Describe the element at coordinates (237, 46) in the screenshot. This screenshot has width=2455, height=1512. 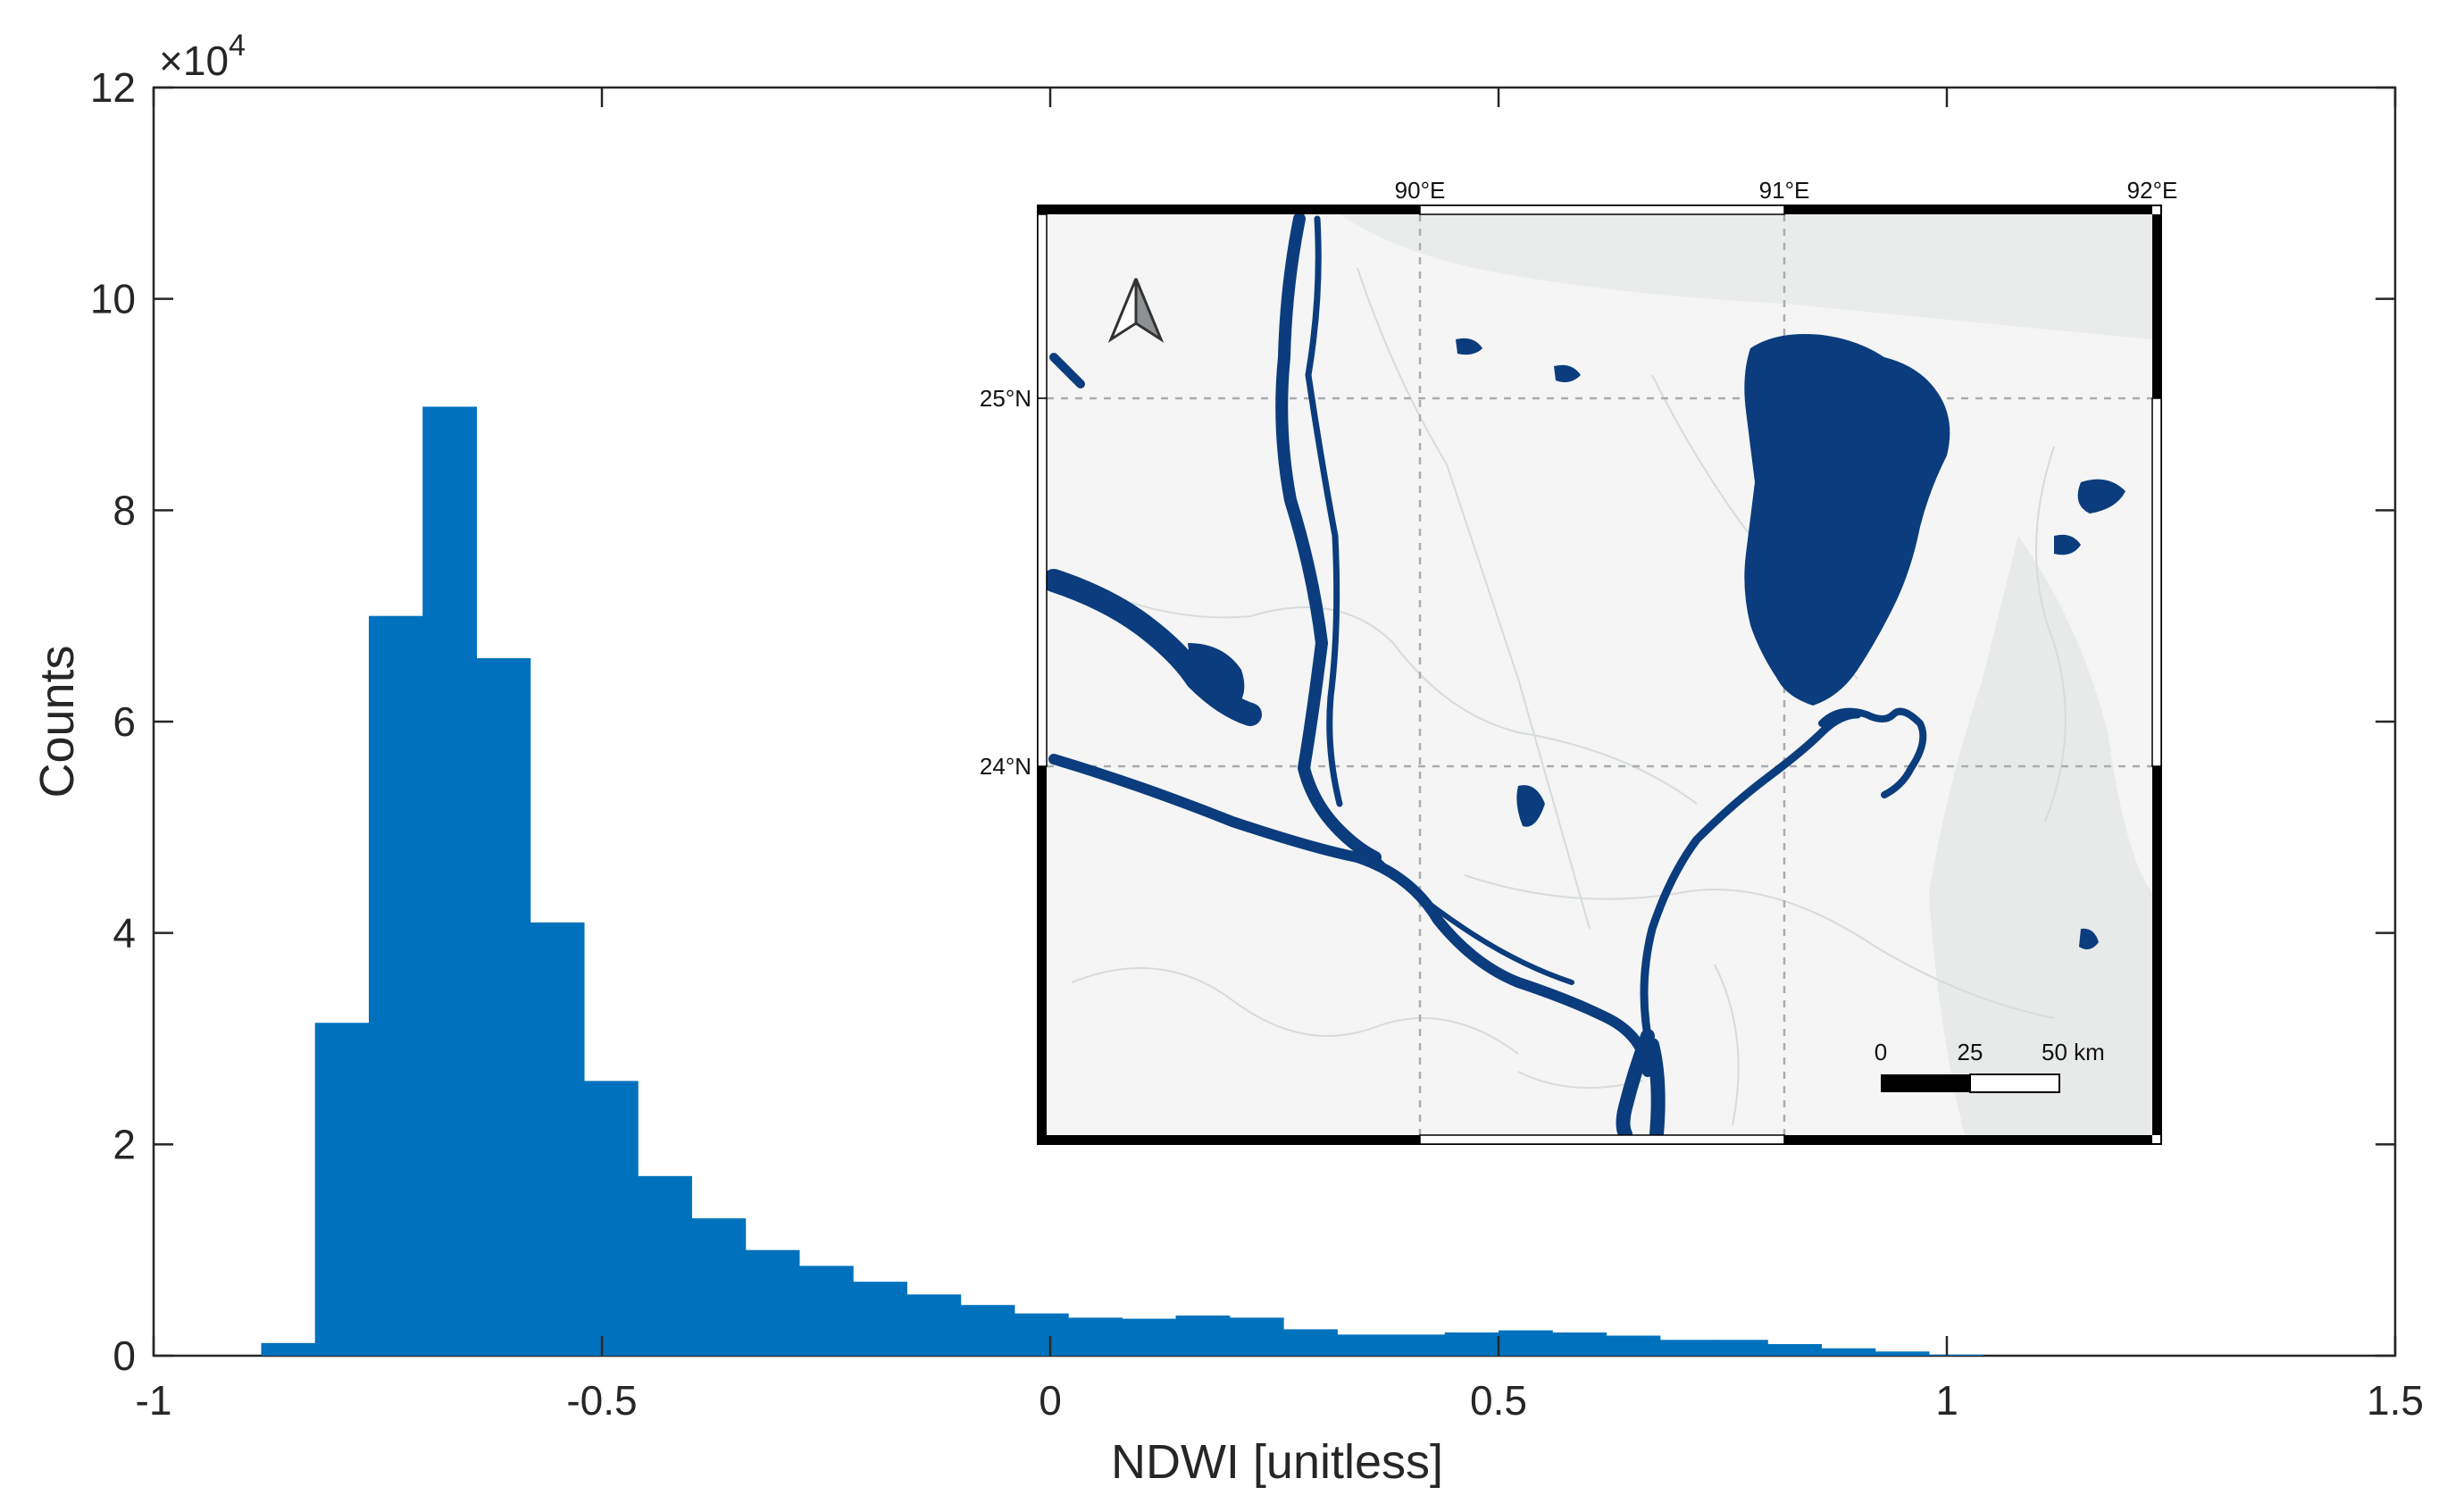
I see `y-exponent-power: 4` at that location.